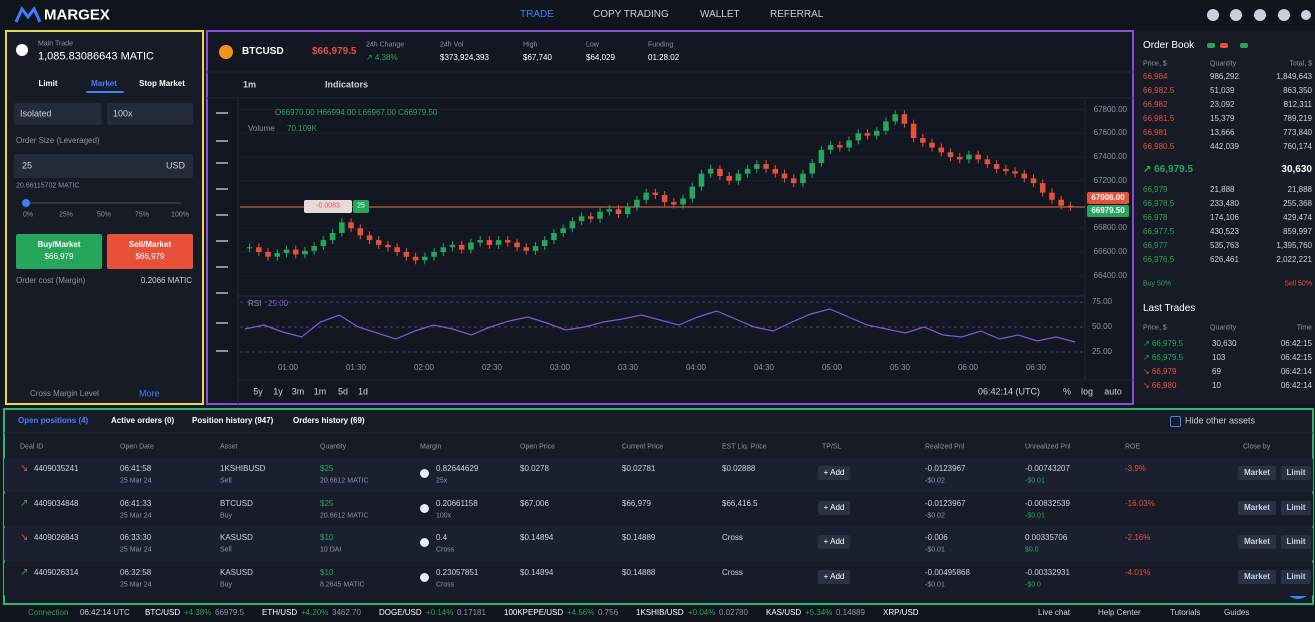 The image size is (1315, 622). I want to click on label: 4409034848, so click(56, 503).